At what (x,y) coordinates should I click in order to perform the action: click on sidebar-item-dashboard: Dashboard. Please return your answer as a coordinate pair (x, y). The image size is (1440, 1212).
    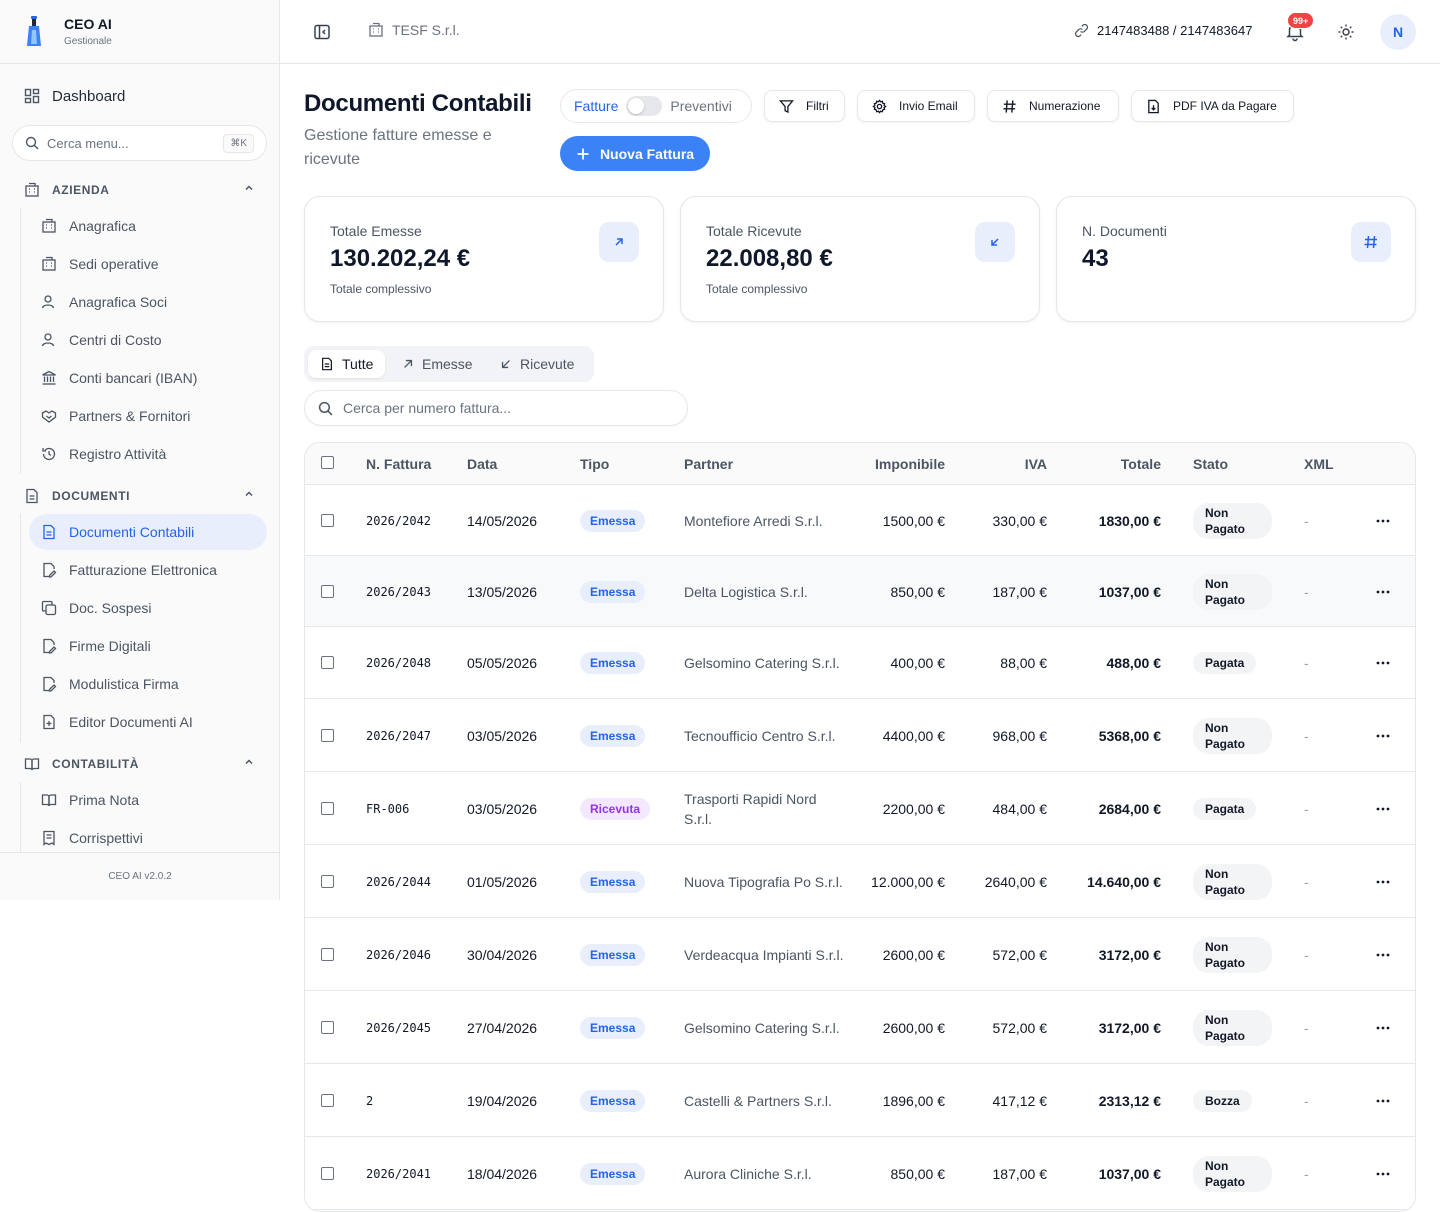
    Looking at the image, I should click on (139, 96).